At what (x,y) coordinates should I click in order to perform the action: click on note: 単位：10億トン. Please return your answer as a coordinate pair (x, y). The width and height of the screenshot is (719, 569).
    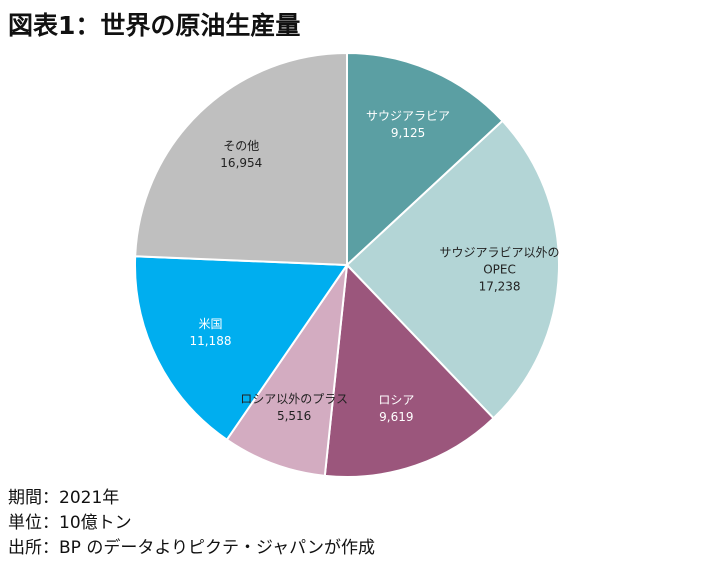
    Looking at the image, I should click on (70, 523).